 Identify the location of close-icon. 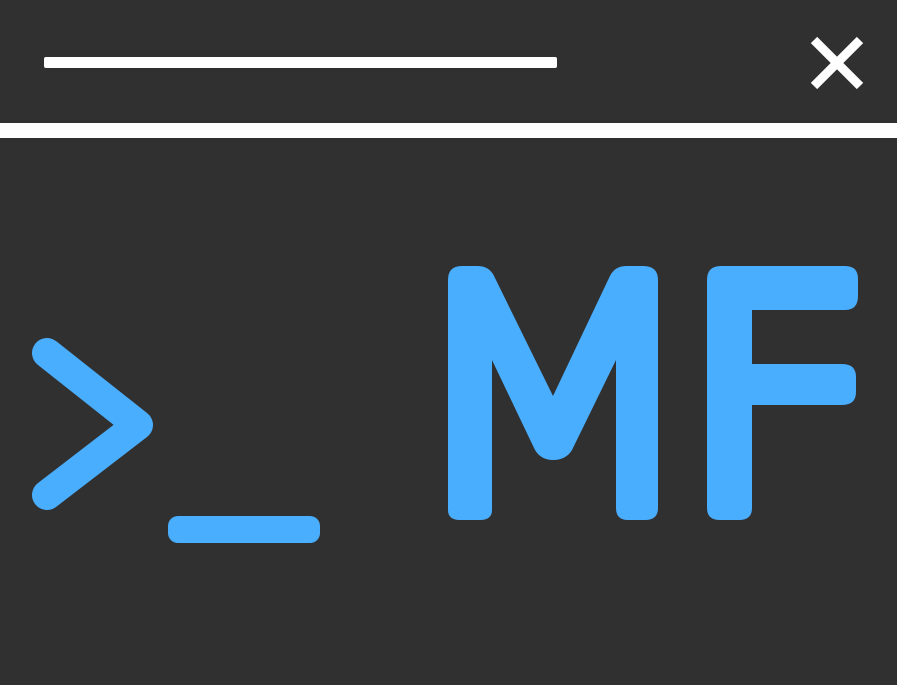
(837, 63).